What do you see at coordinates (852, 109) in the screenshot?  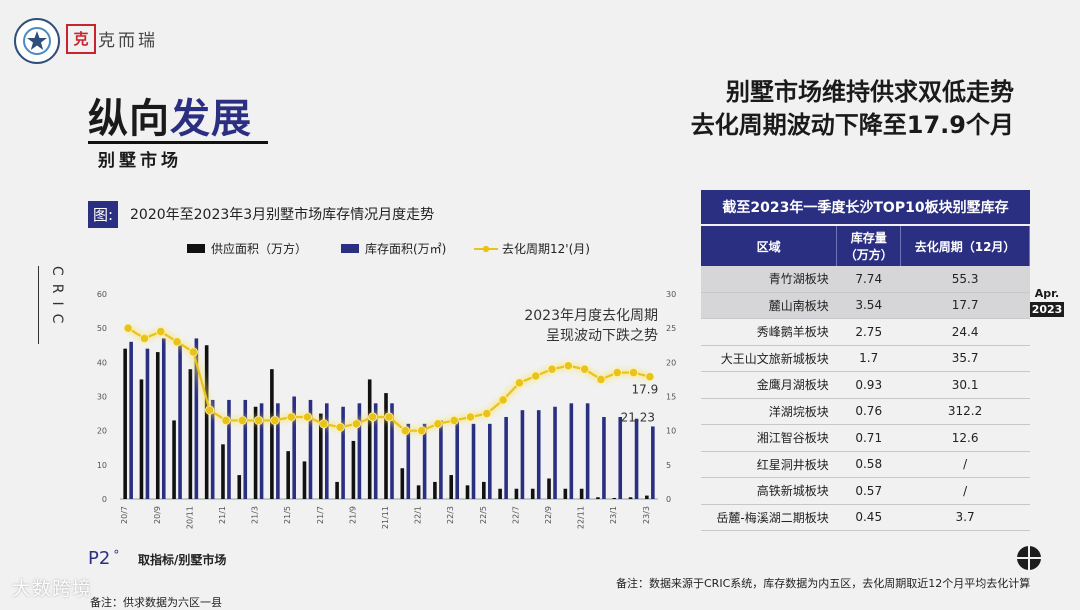 I see `headline: 别墅市场维持供求双低走势 去化周期波动下降至17.9个月` at bounding box center [852, 109].